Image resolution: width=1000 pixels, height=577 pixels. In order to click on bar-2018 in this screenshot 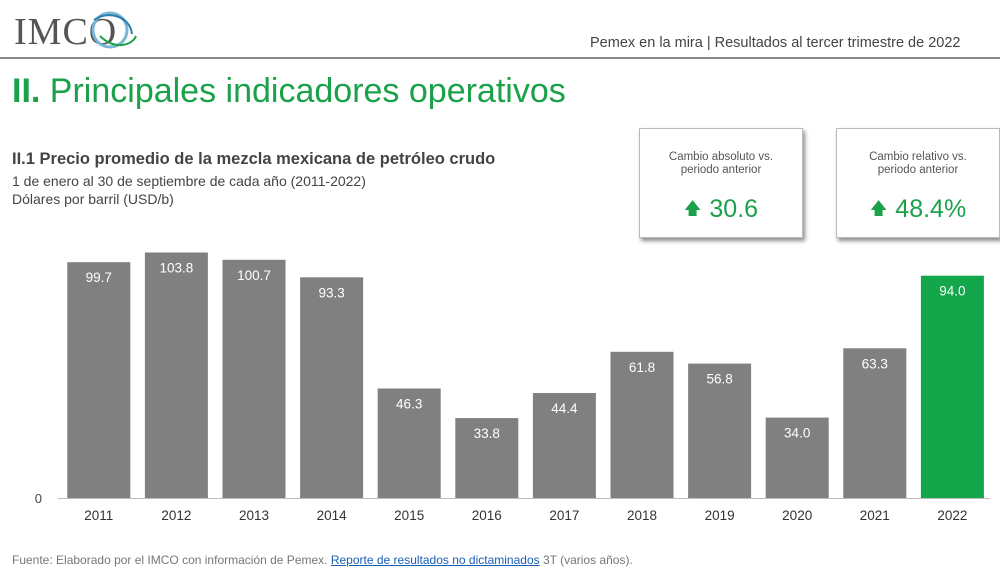, I will do `click(642, 424)`.